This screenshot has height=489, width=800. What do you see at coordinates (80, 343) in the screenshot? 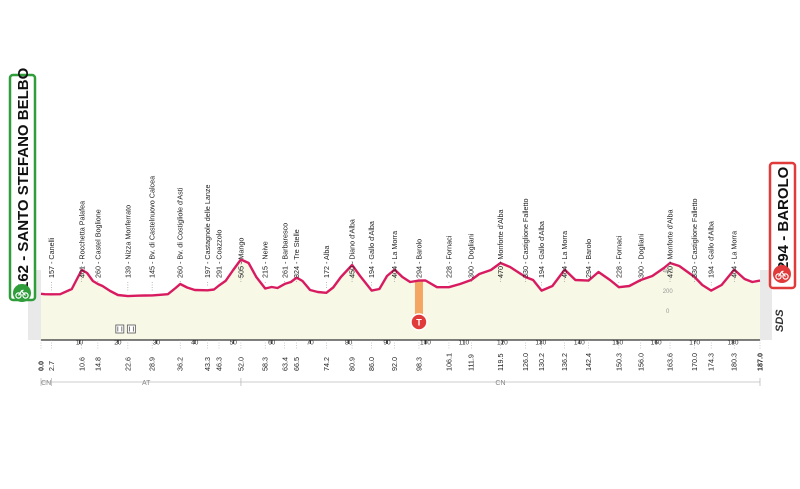
I see `km-tick-label: 10` at bounding box center [80, 343].